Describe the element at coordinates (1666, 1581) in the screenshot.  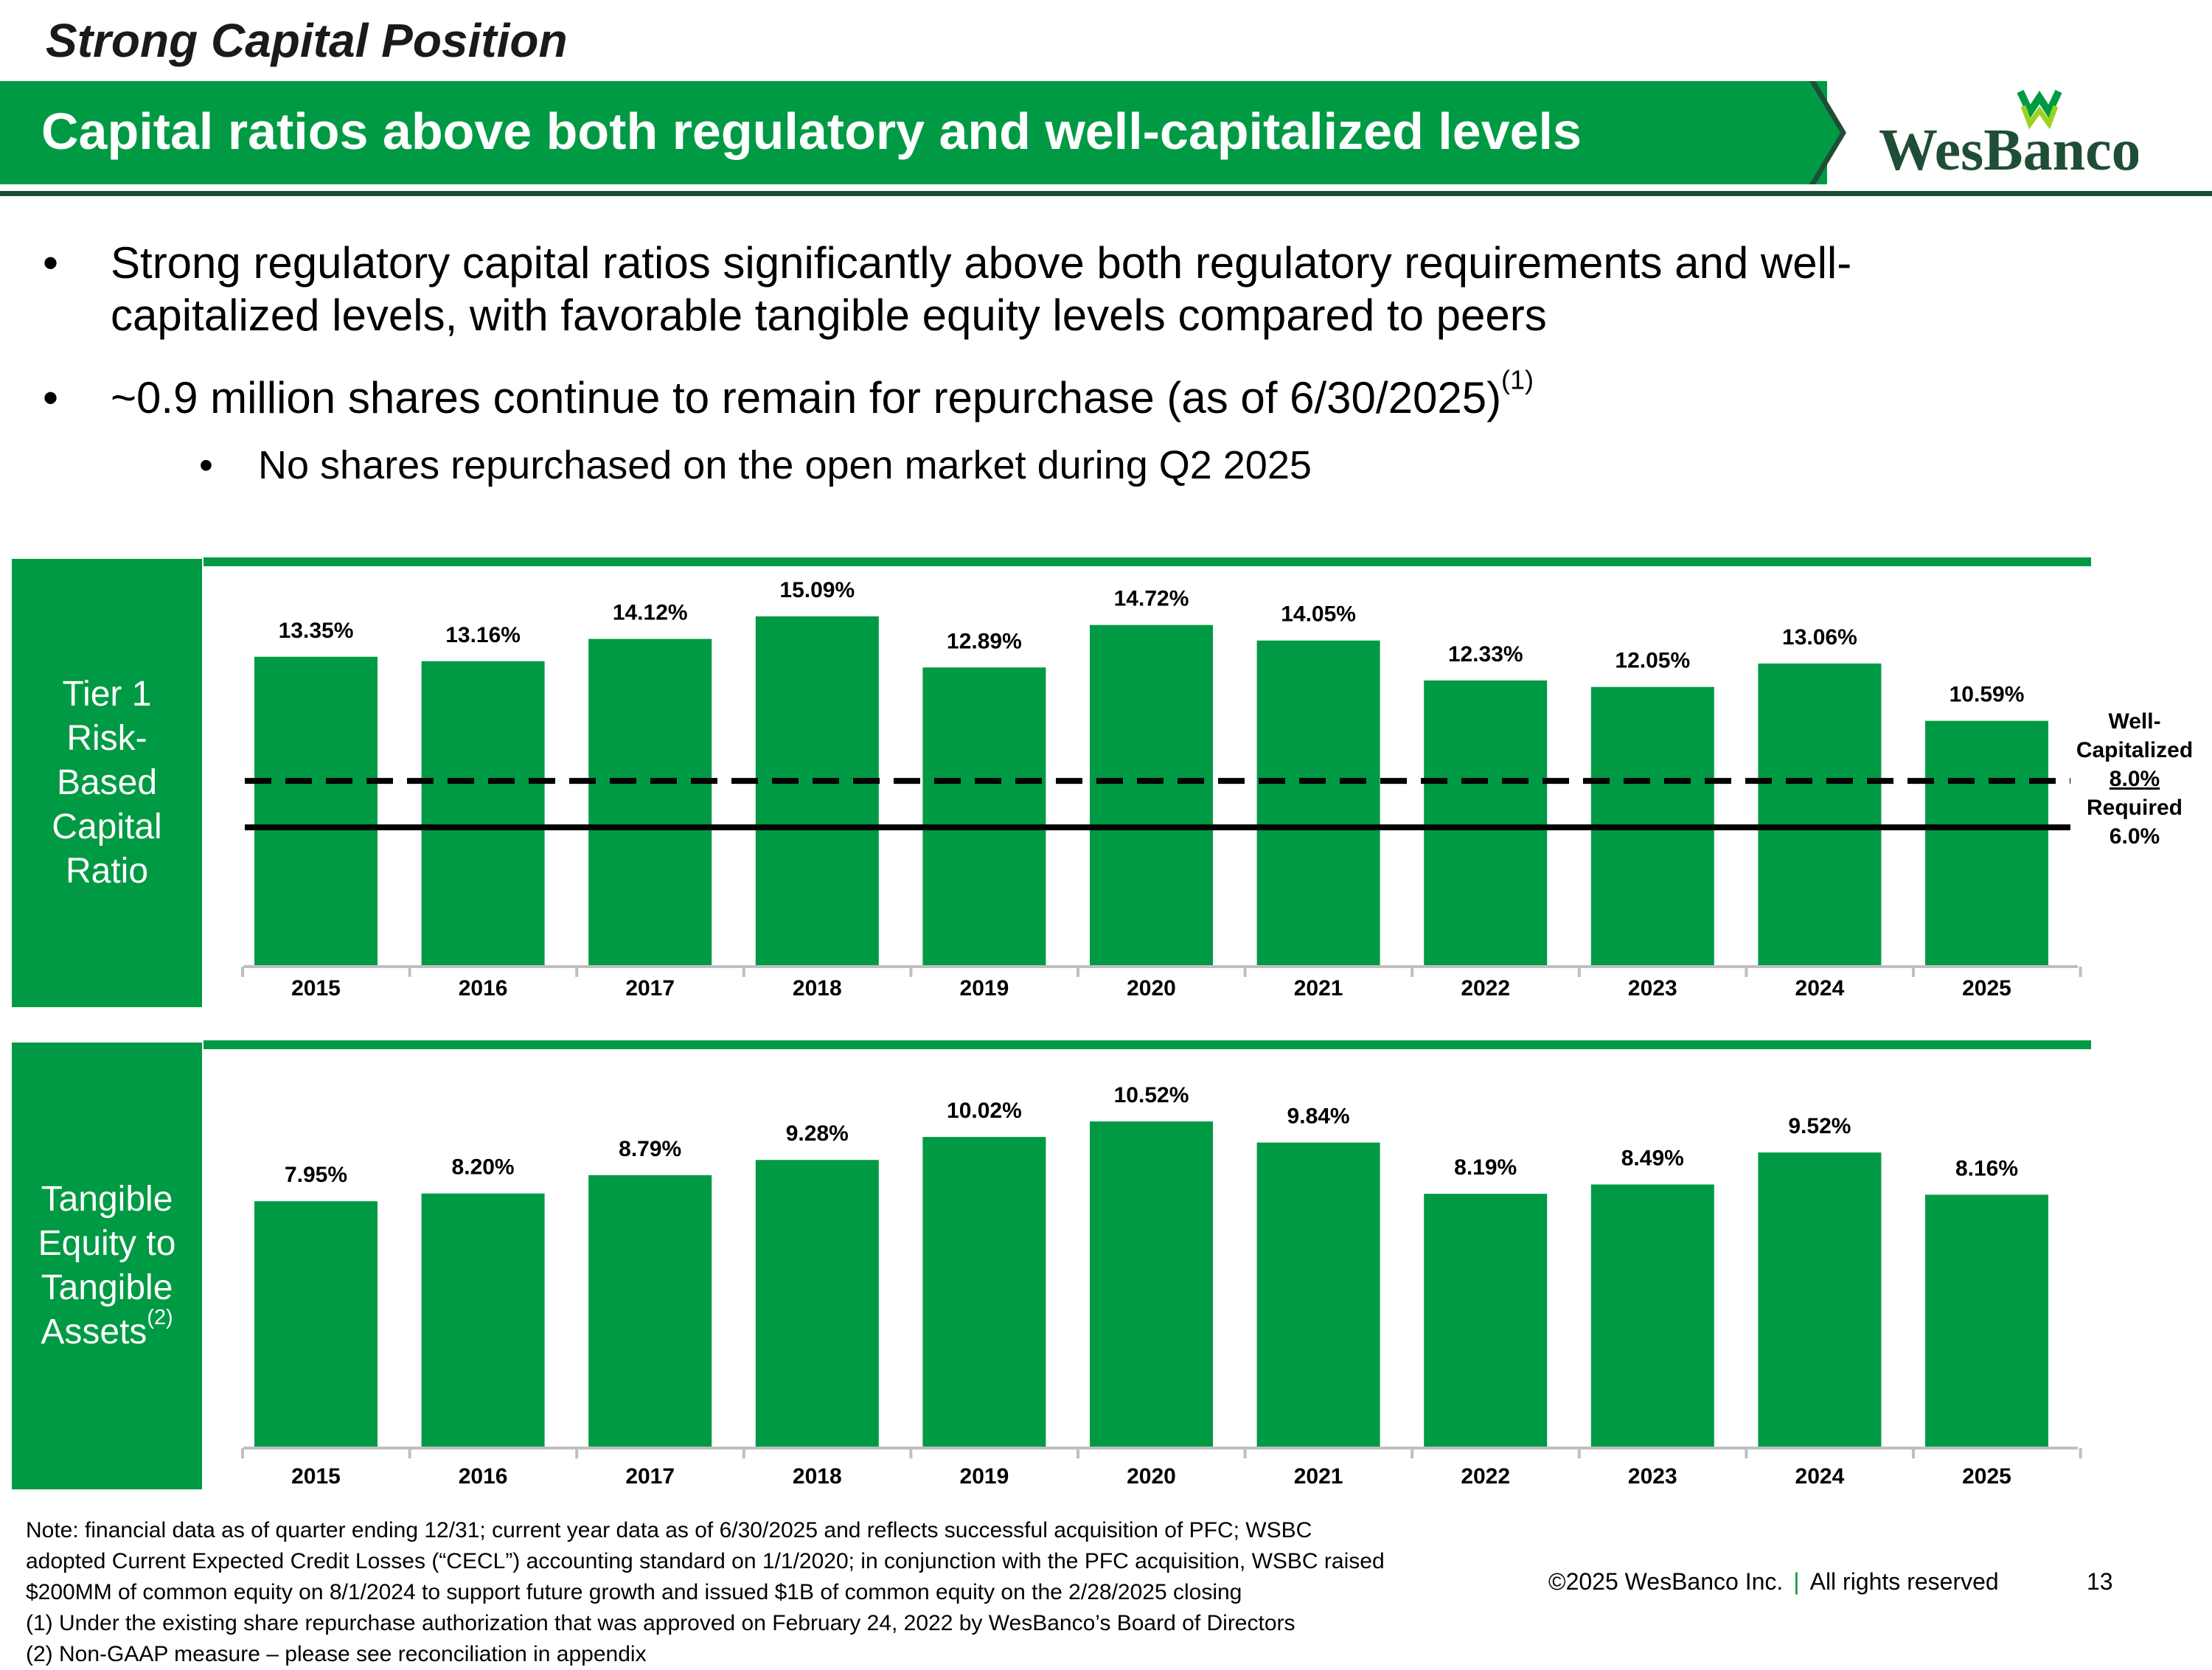
I see `copyright-text: ©2025 WesBanco Inc.` at that location.